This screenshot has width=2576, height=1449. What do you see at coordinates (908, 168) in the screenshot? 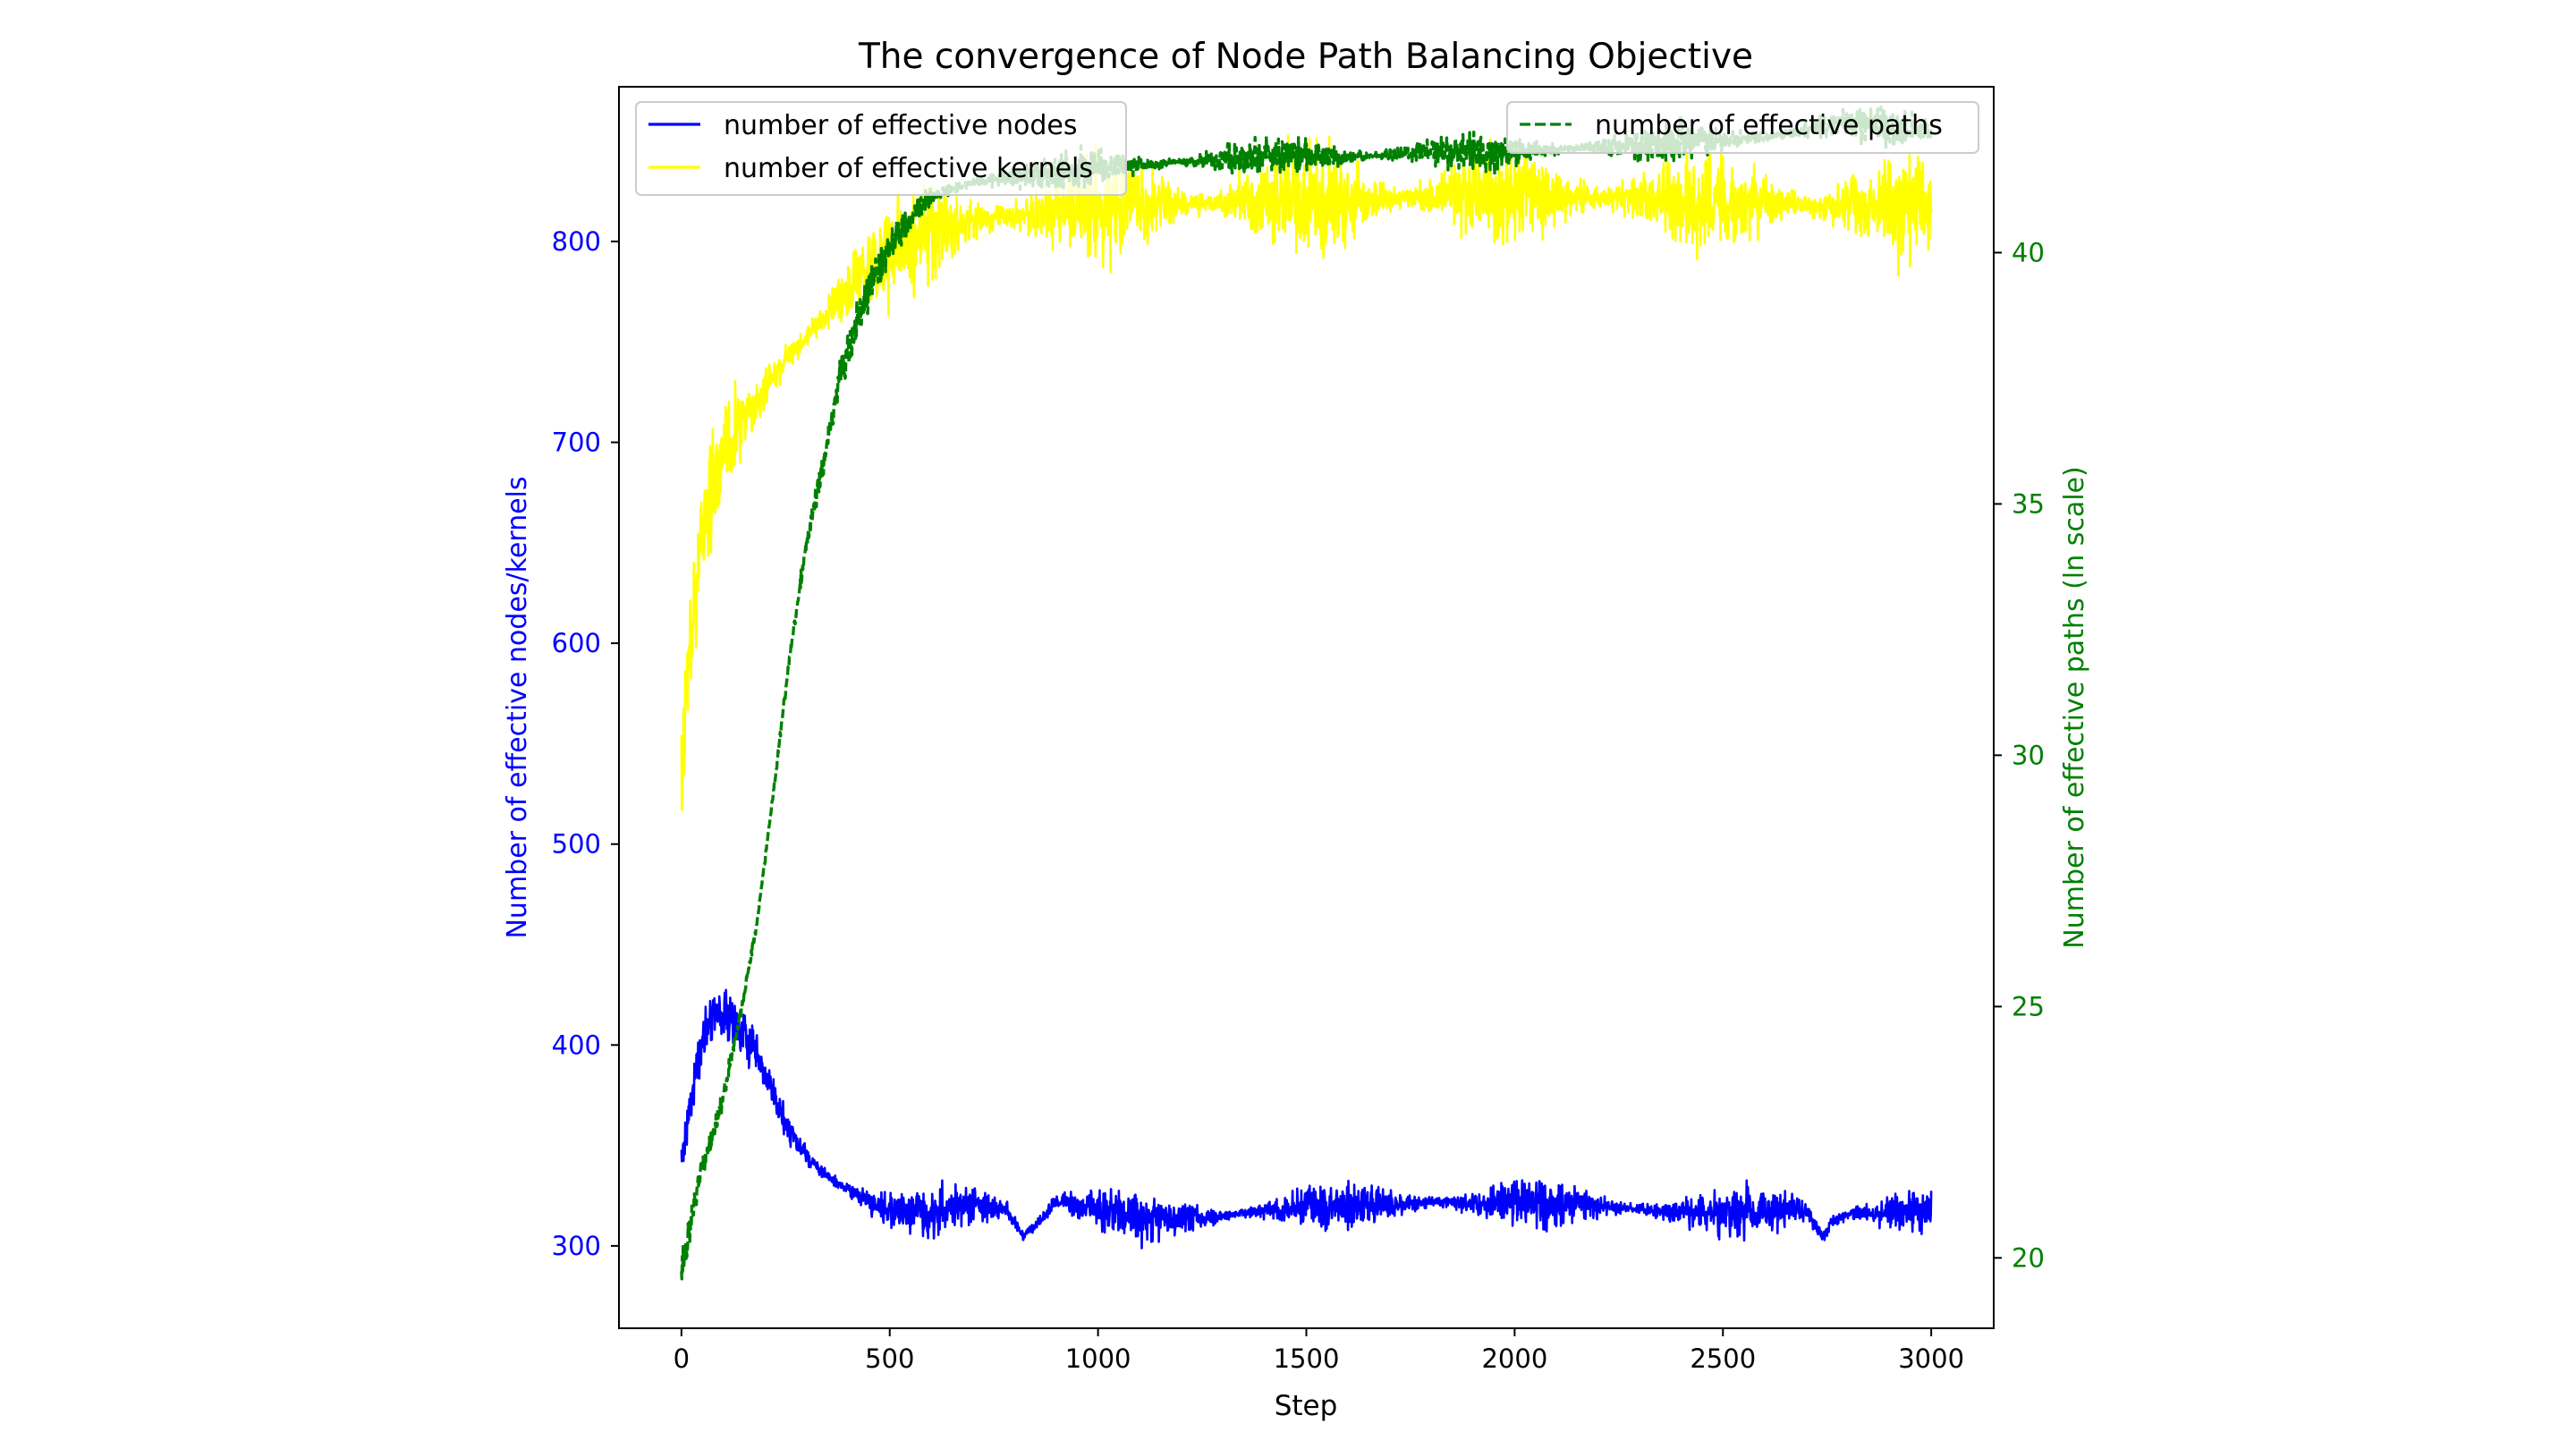
I see `legend-label-kernels: number of effective kernels` at bounding box center [908, 168].